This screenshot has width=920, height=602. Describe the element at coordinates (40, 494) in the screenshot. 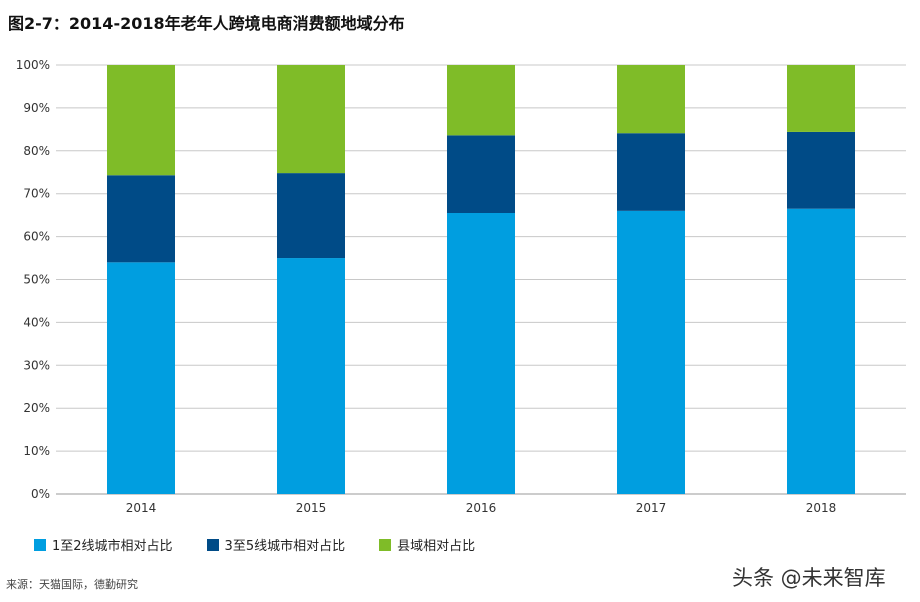

I see `y-tick-label: 0%` at that location.